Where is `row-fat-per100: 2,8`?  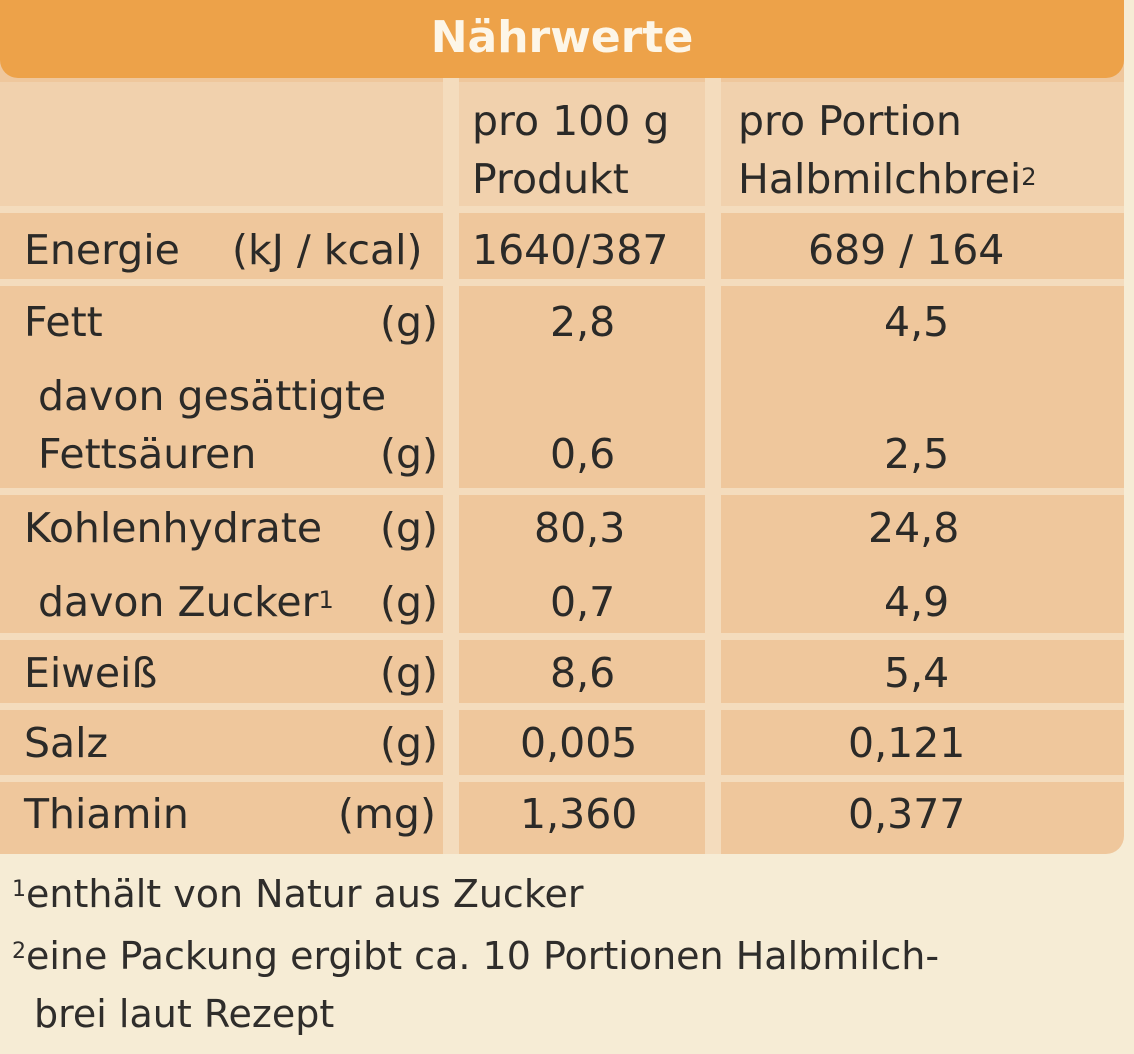
row-fat-per100: 2,8 is located at coordinates (583, 322).